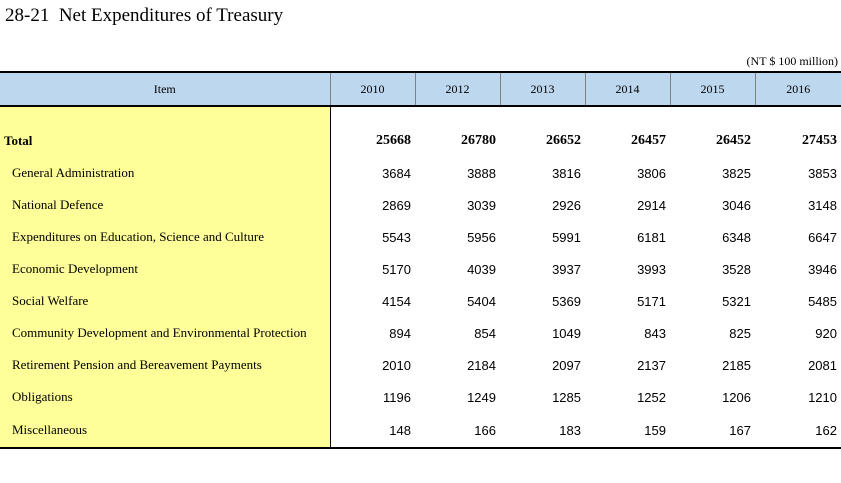  Describe the element at coordinates (566, 301) in the screenshot. I see `cell-value: 5369` at that location.